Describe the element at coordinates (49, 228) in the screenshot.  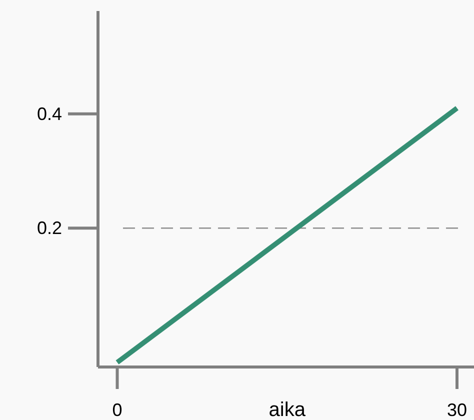
I see `y-tick-label: 0.2` at that location.